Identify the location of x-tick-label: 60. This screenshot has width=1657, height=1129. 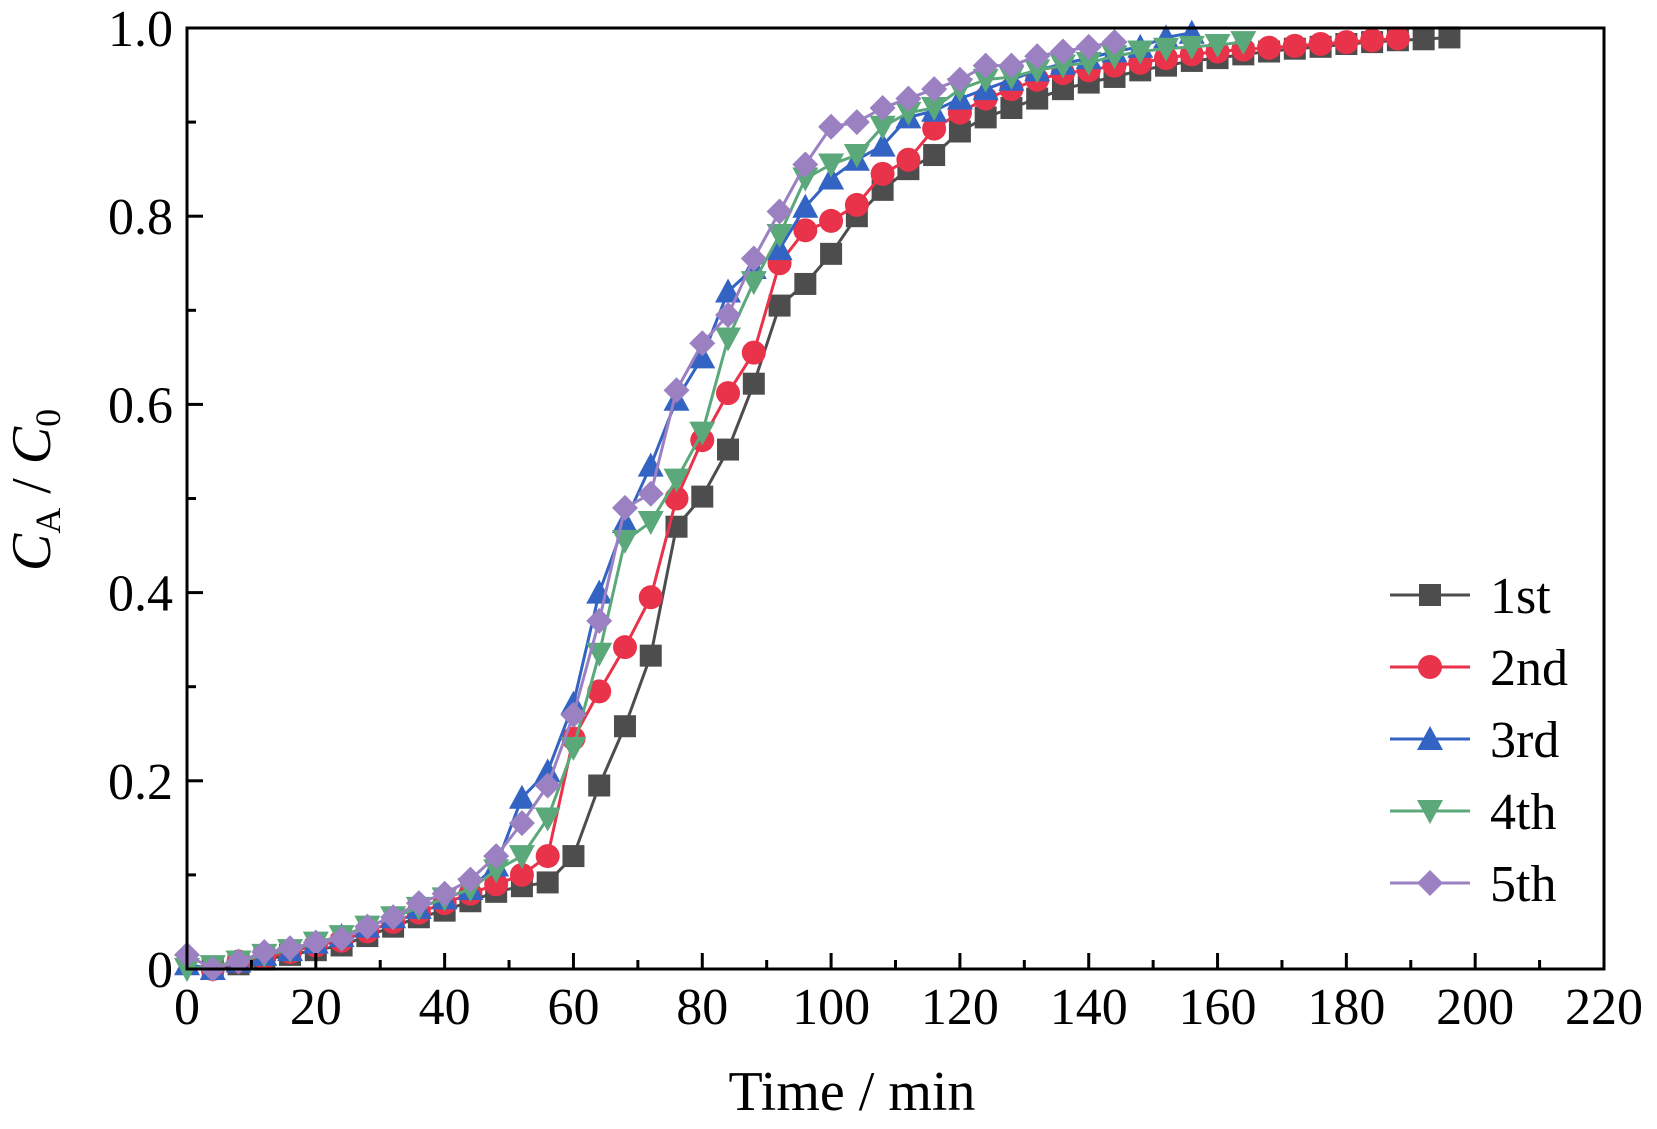
(573, 1007).